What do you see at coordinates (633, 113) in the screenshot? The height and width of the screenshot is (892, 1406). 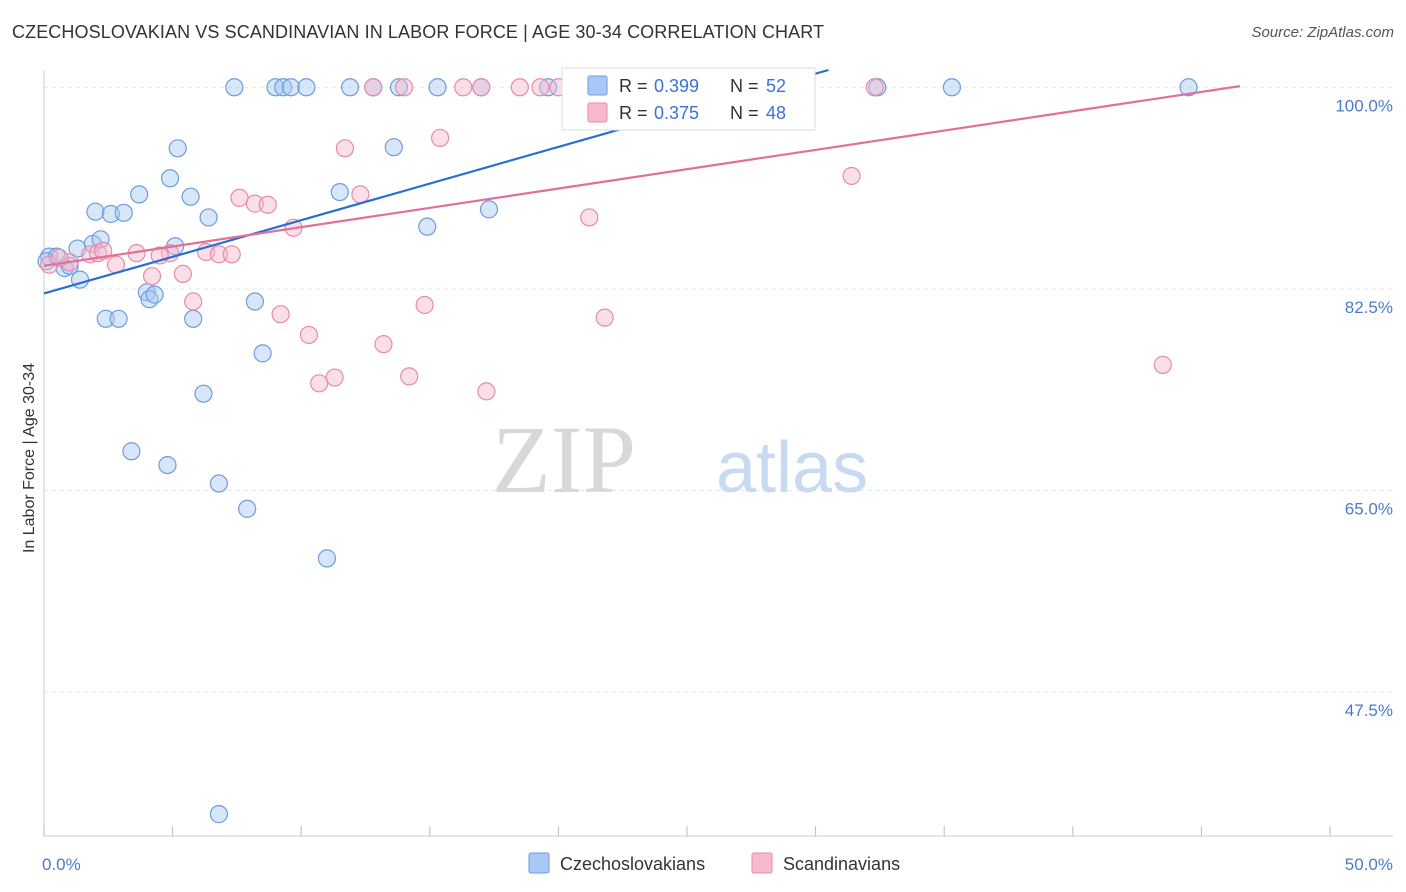 I see `legend-r-label-2: R =` at bounding box center [633, 113].